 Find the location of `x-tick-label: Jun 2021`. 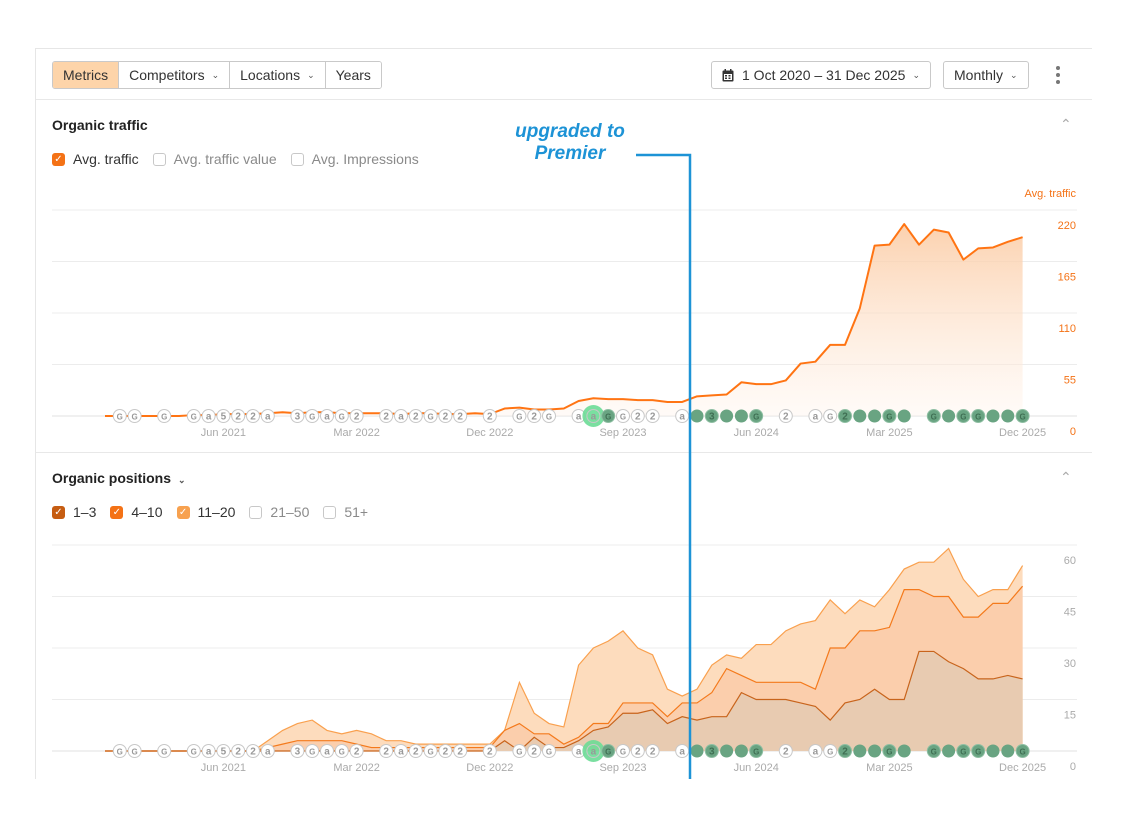

x-tick-label: Jun 2021 is located at coordinates (223, 768).